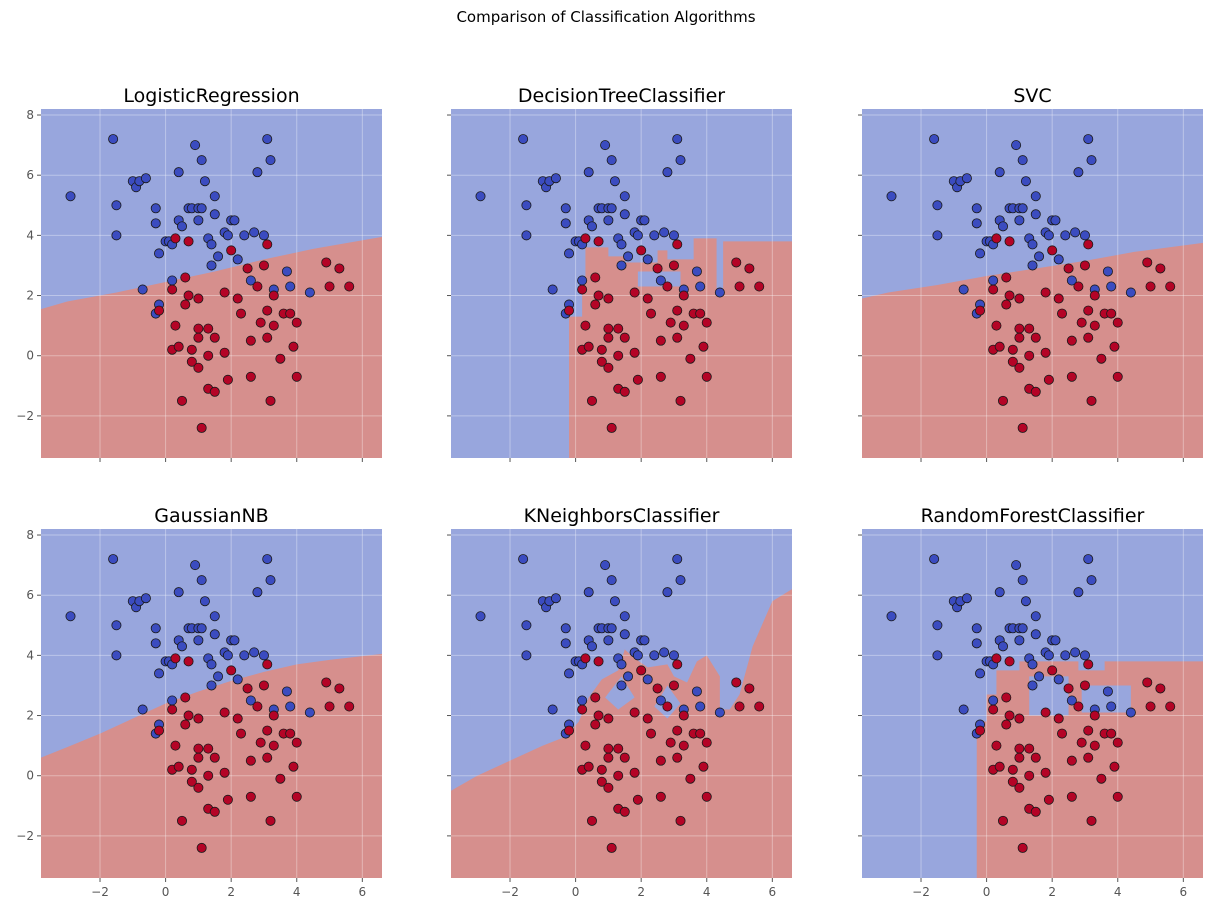 Image resolution: width=1212 pixels, height=913 pixels. I want to click on xtick-label: 6, so click(1184, 892).